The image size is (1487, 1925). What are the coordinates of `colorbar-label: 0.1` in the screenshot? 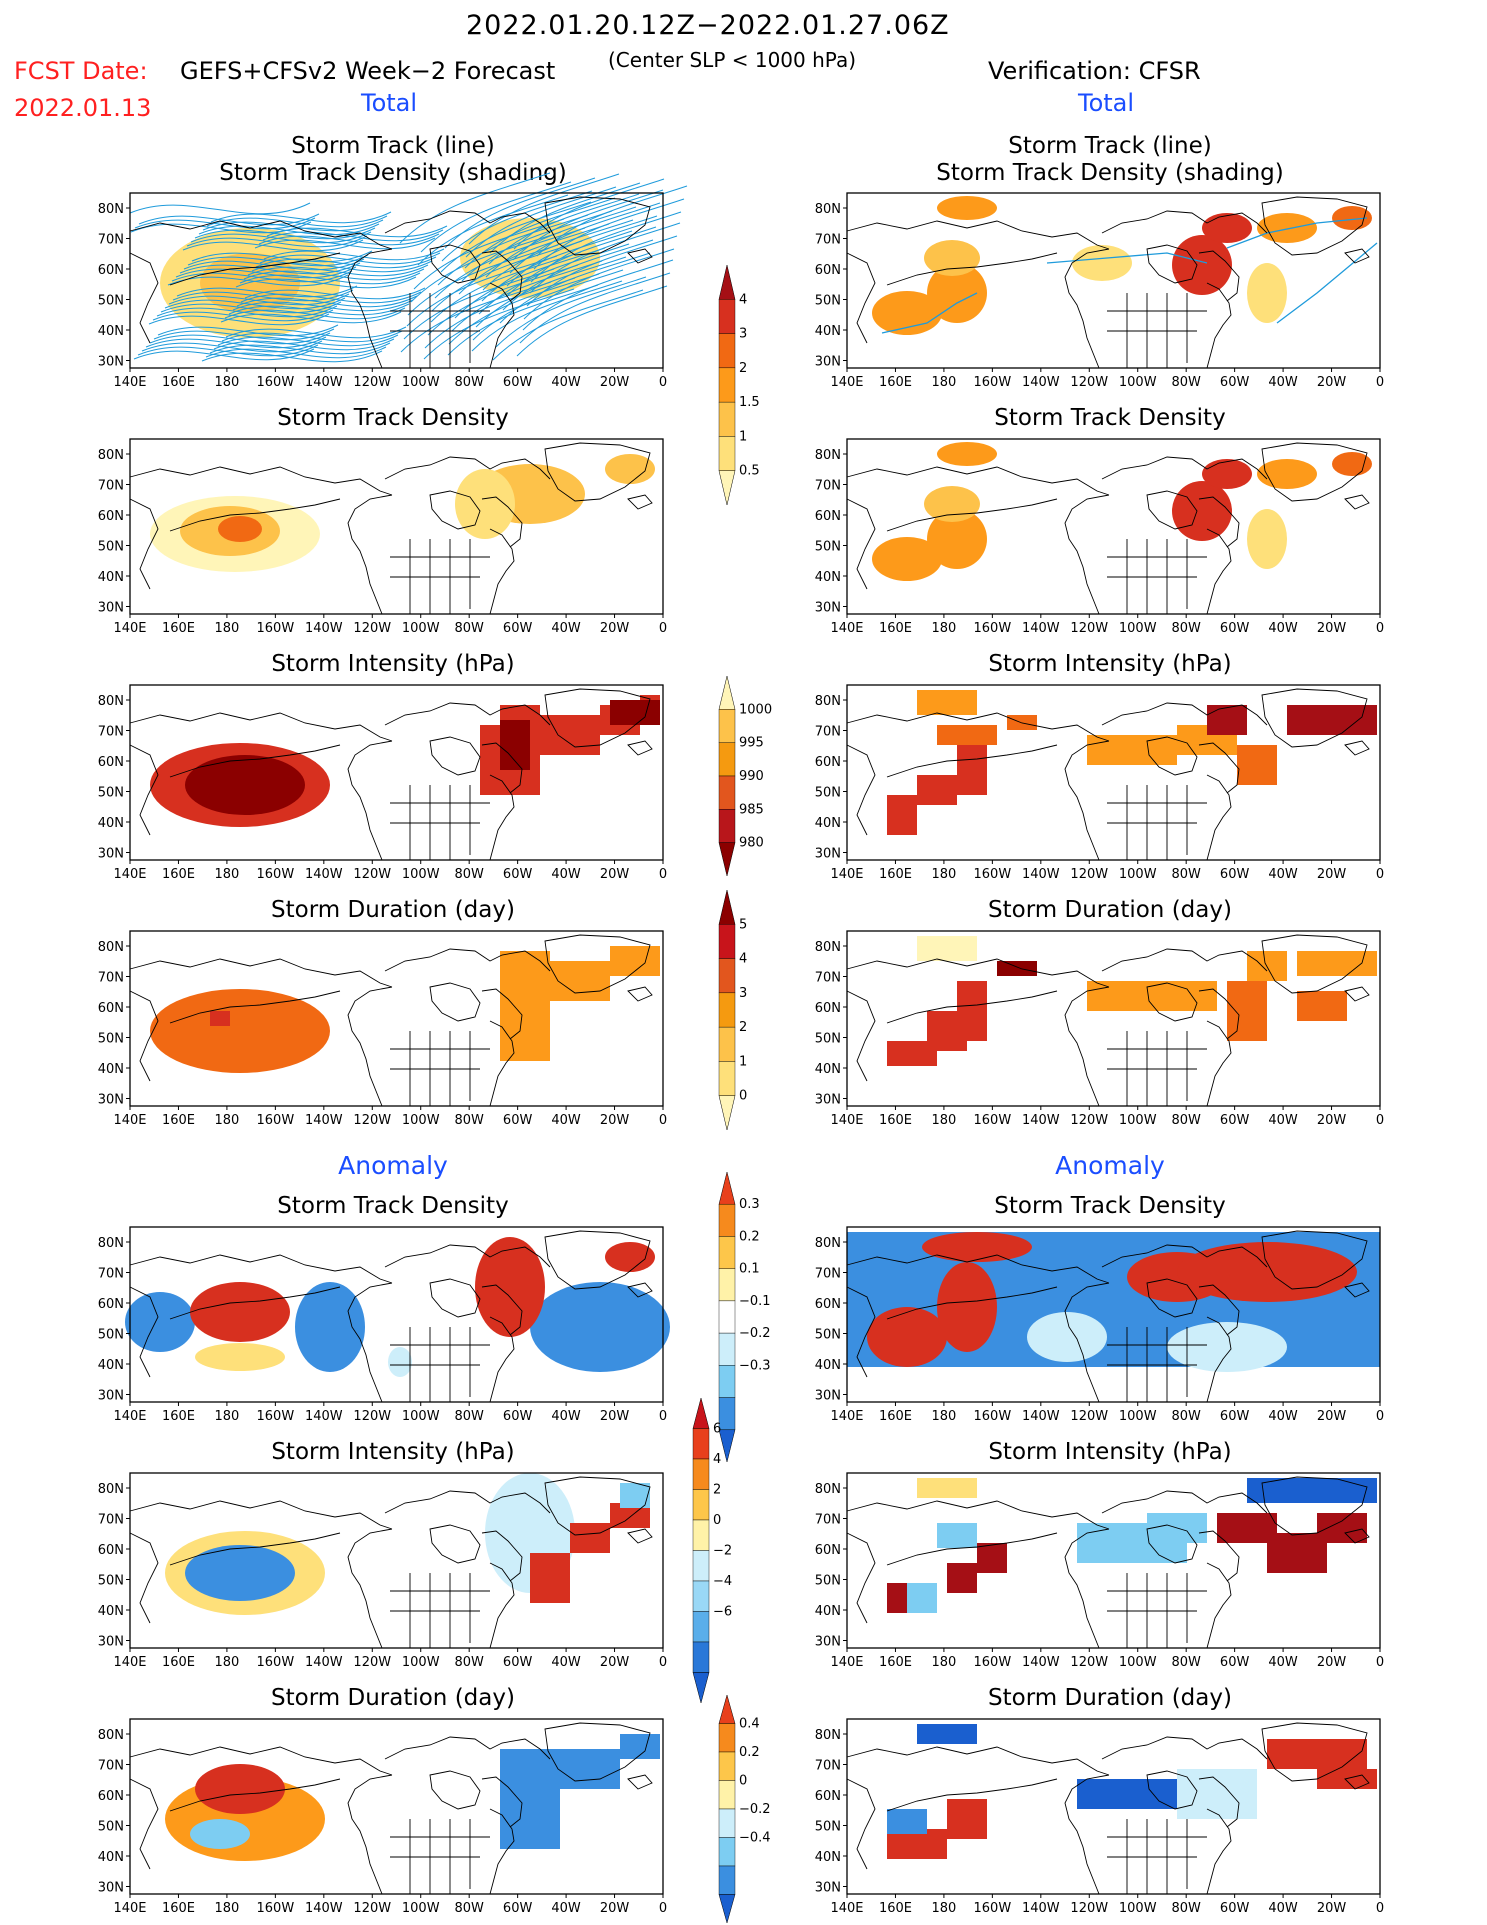 It's located at (749, 1269).